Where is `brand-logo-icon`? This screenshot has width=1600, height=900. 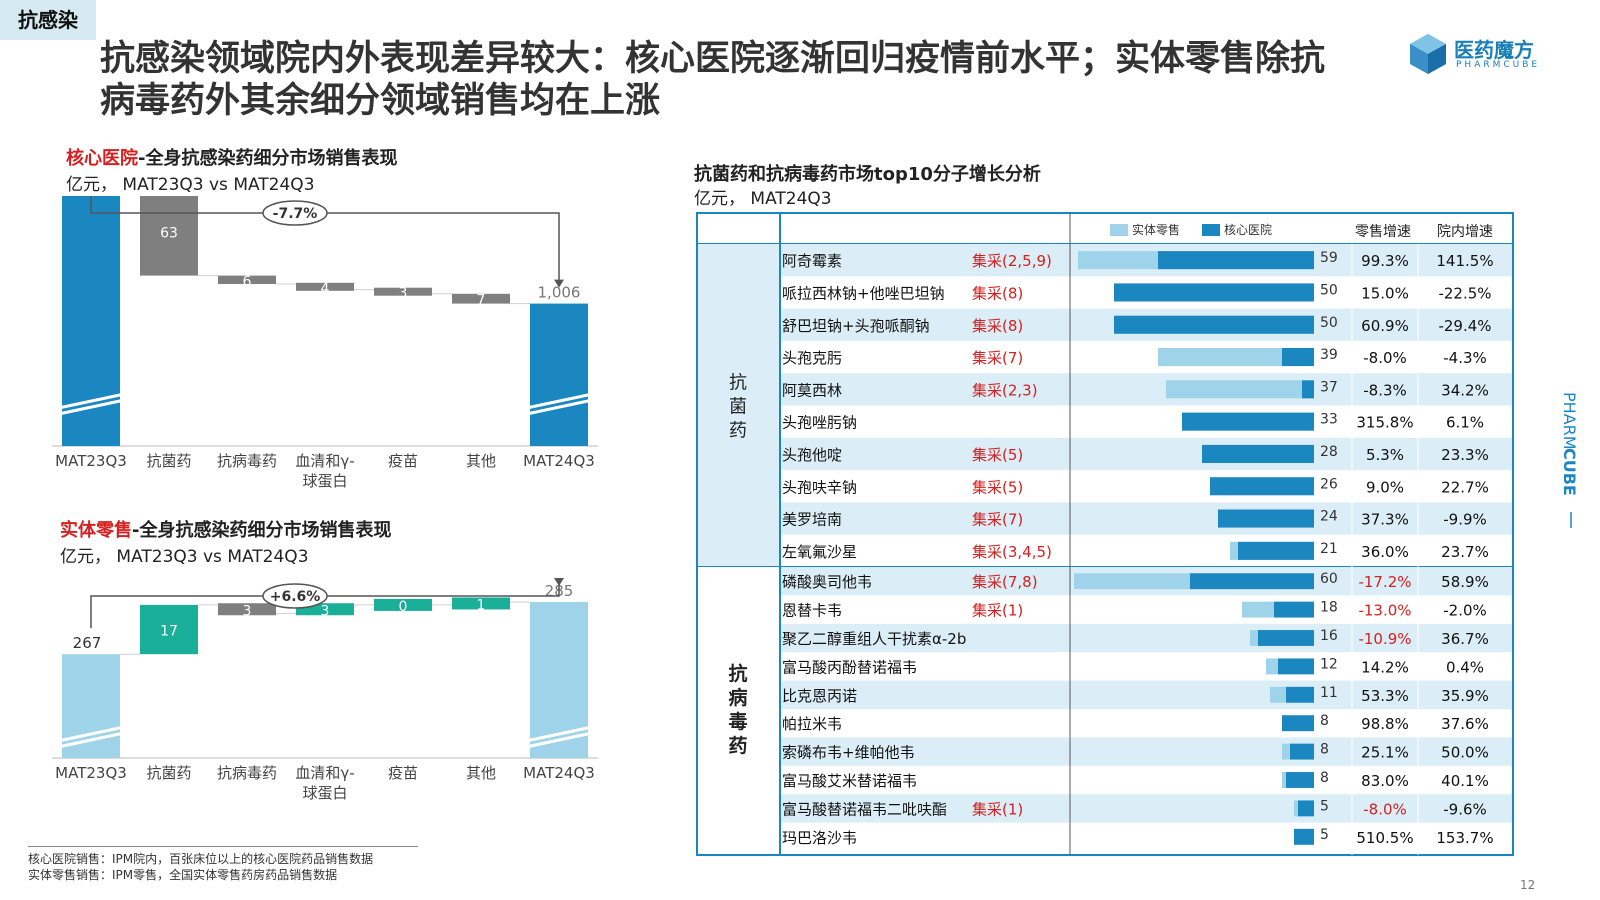 brand-logo-icon is located at coordinates (1428, 54).